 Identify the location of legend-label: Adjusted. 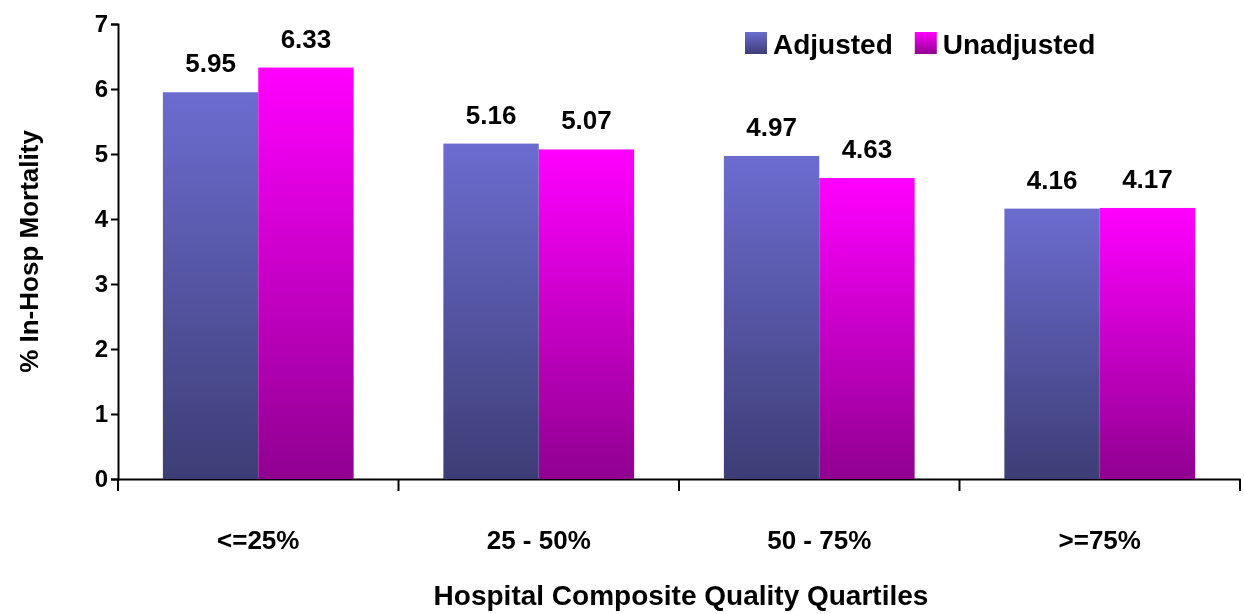
(833, 44).